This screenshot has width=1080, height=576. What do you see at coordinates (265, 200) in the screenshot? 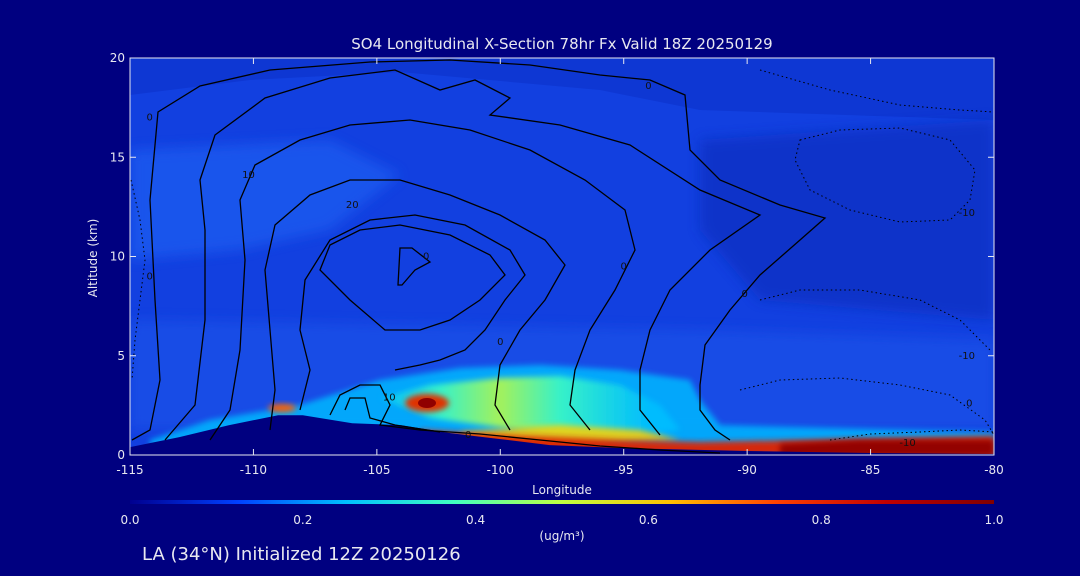
I see `mid-light-region` at bounding box center [265, 200].